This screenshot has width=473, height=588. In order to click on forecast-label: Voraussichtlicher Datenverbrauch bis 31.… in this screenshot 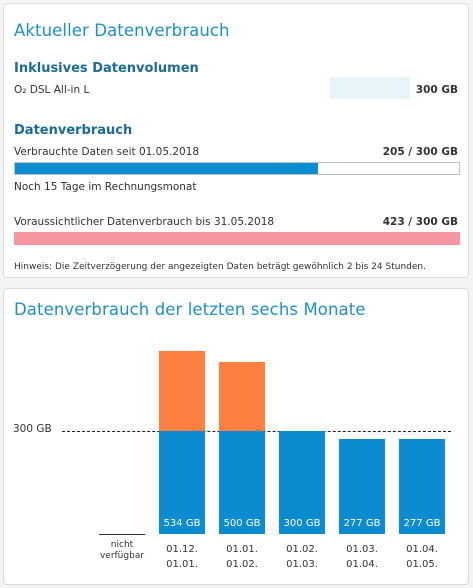, I will do `click(144, 222)`.